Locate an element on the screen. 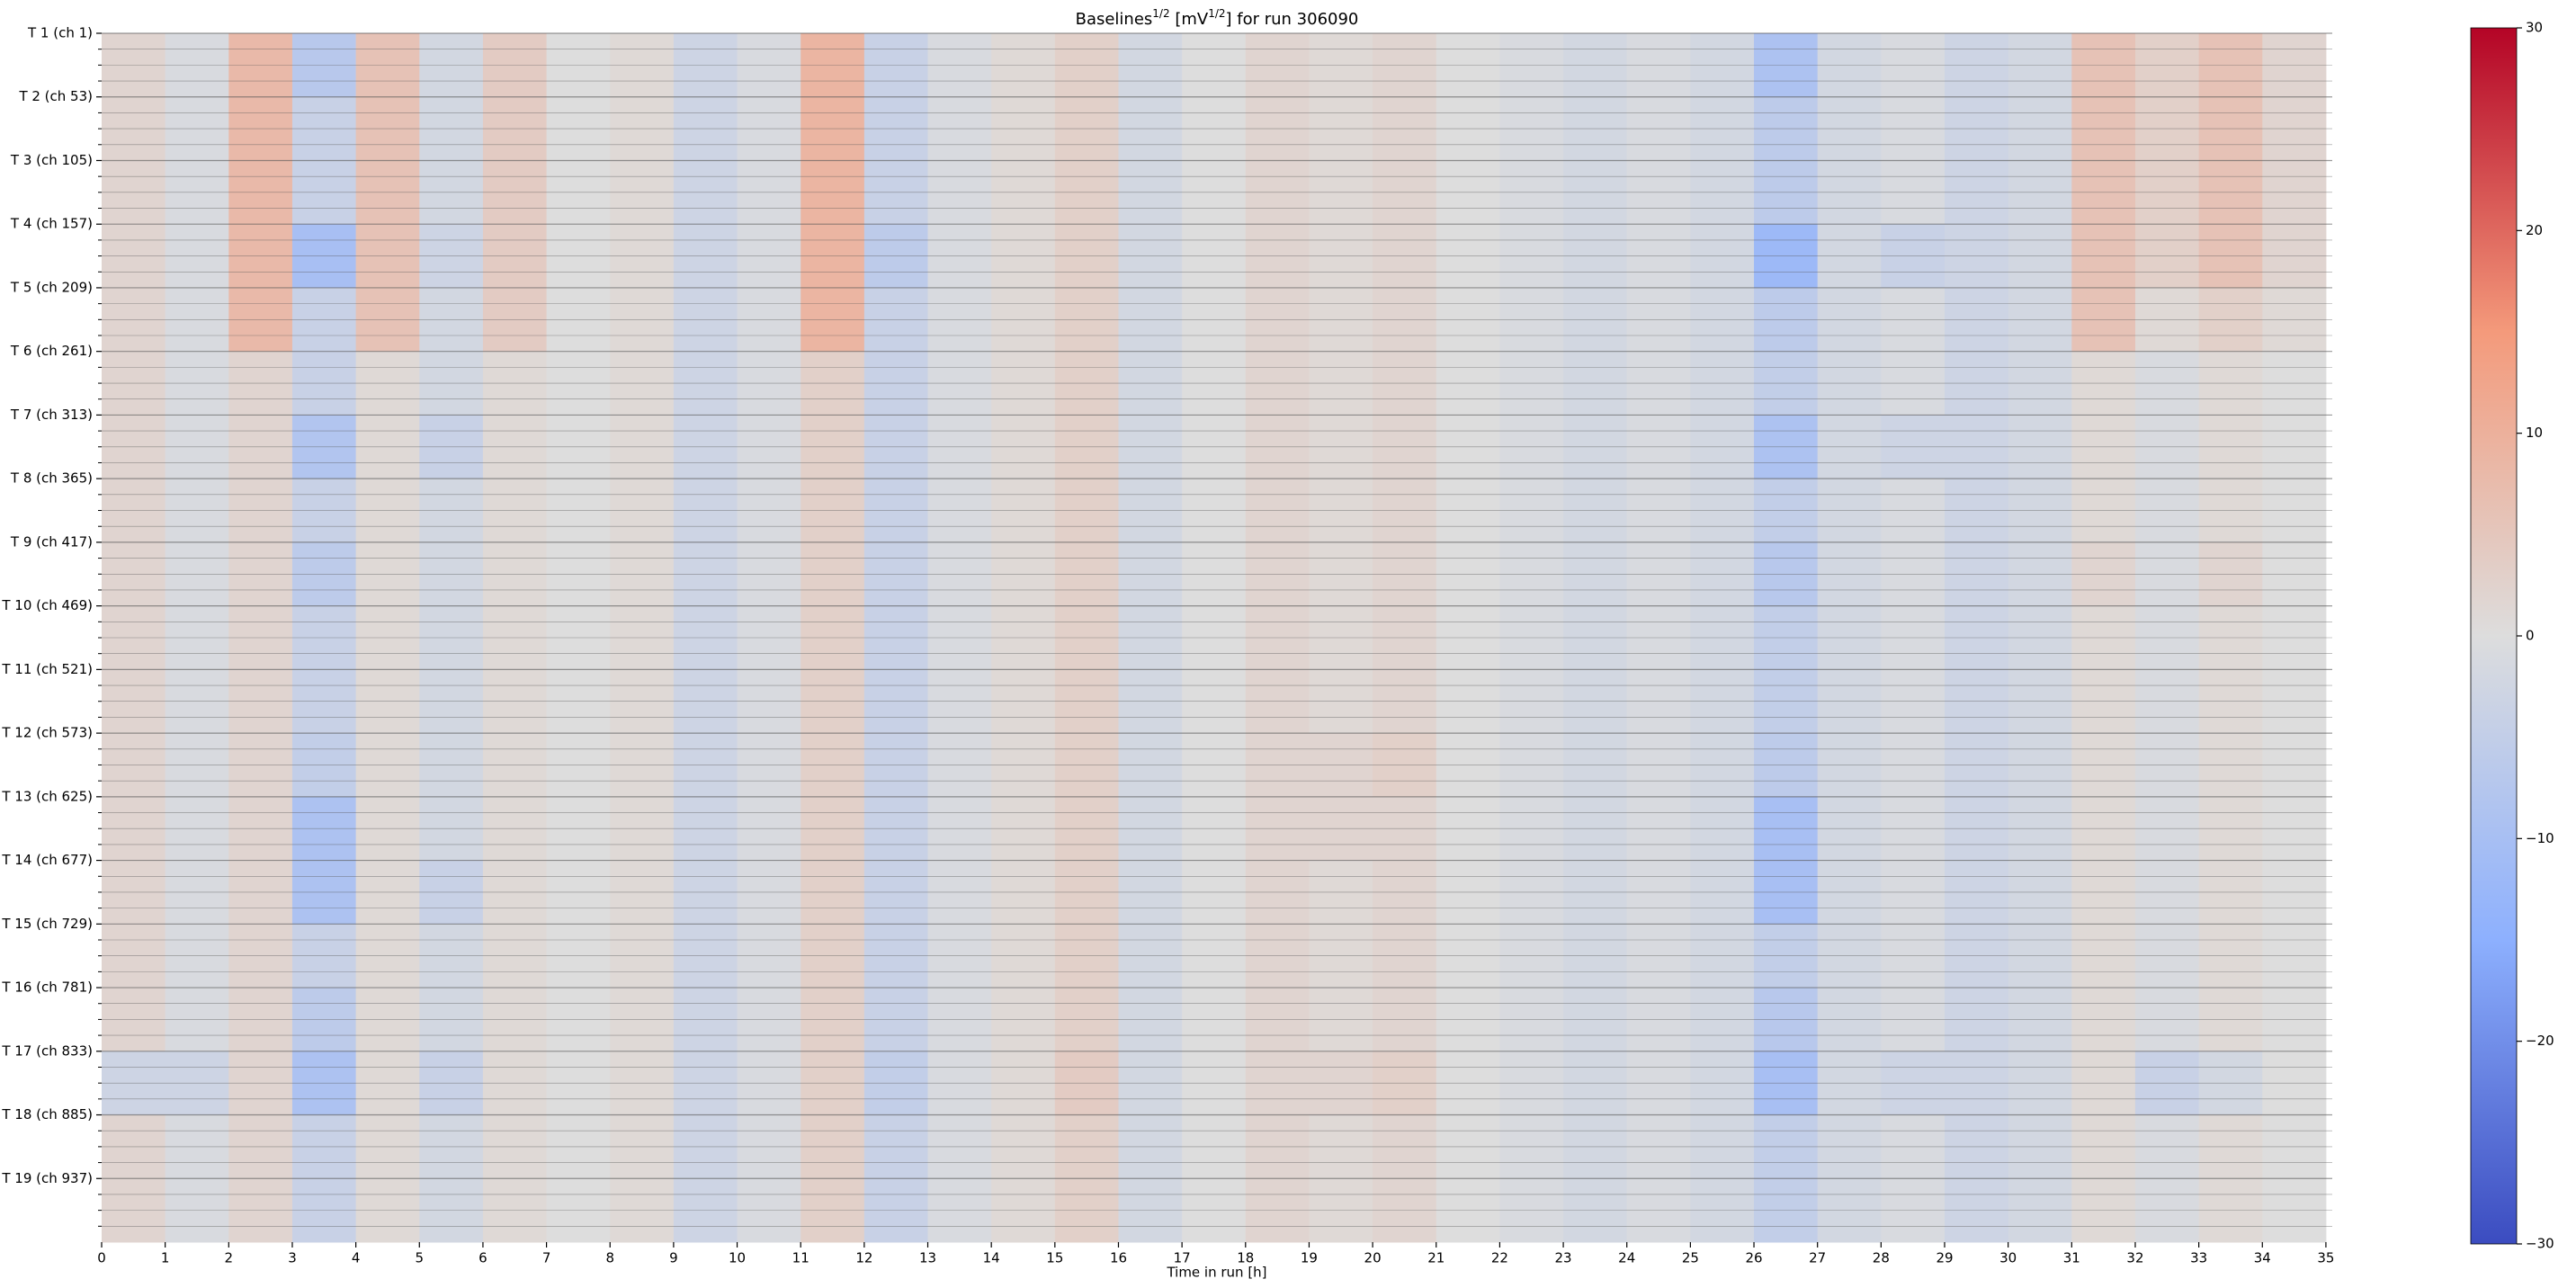  x-tick-label: 11 is located at coordinates (800, 1258).